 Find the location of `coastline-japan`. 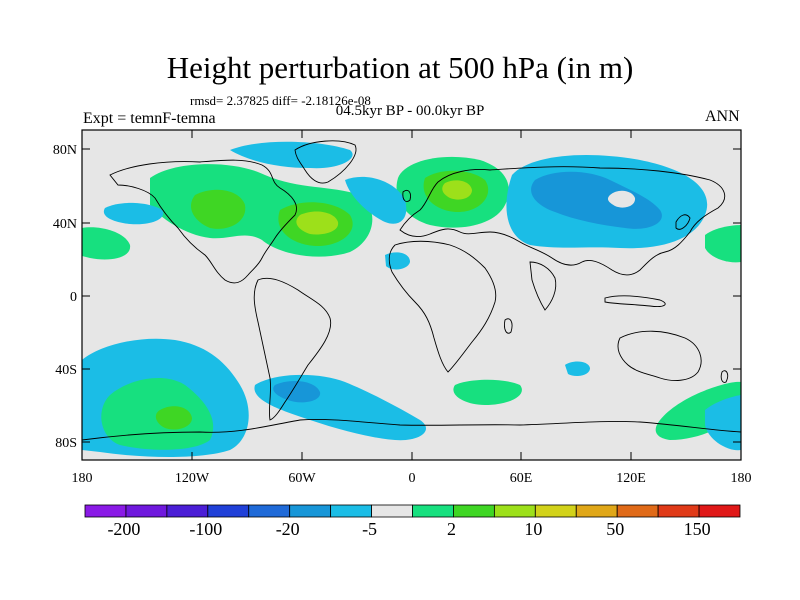

coastline-japan is located at coordinates (683, 222).